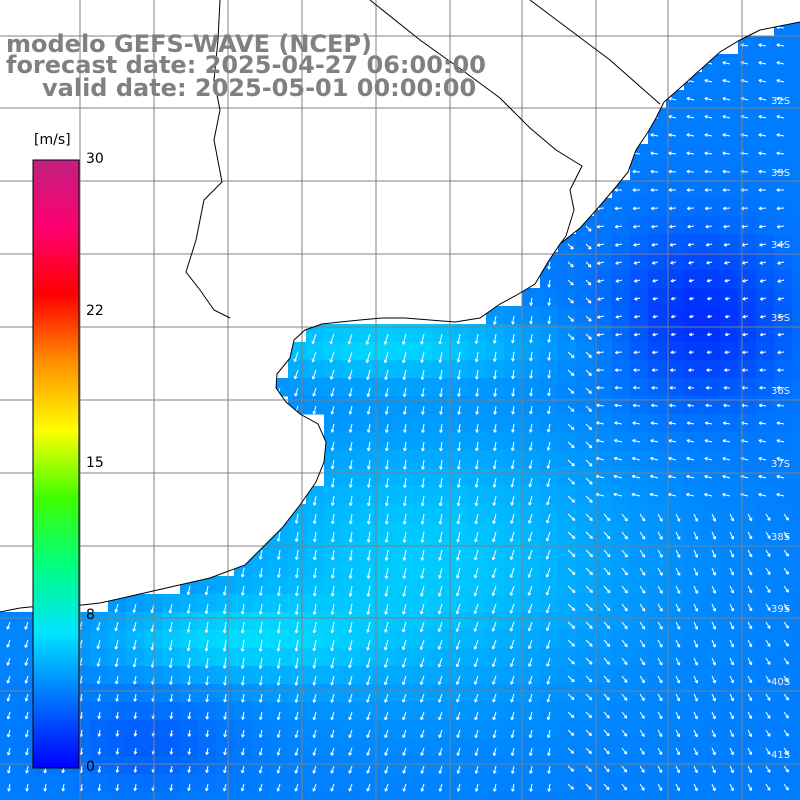  What do you see at coordinates (259, 88) in the screenshot?
I see `valid-date: valid date: 2025-05-01 00:00:00` at bounding box center [259, 88].